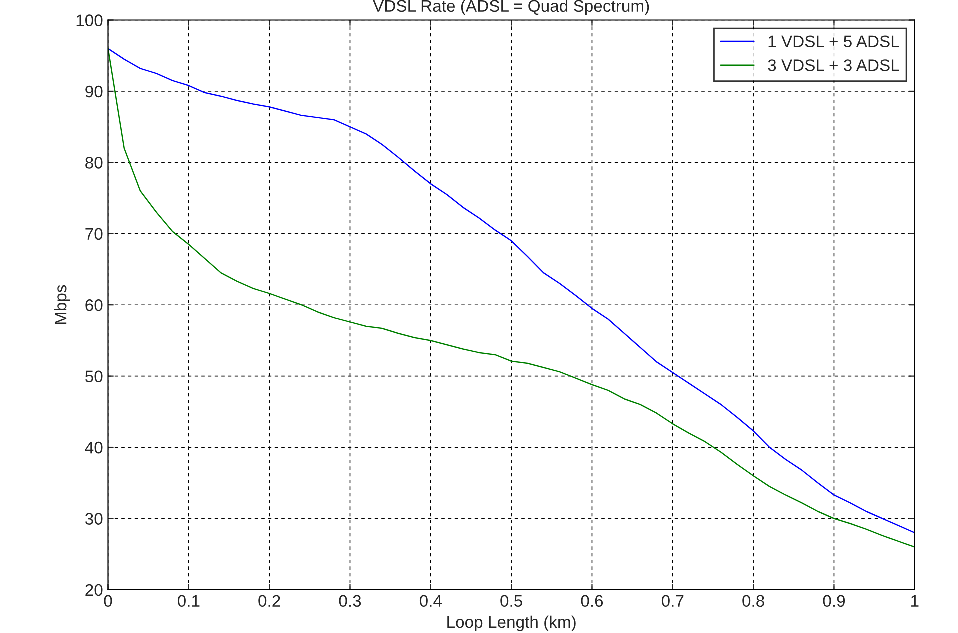  I want to click on legend-label: 1 VDSL + 5 ADSL, so click(834, 42).